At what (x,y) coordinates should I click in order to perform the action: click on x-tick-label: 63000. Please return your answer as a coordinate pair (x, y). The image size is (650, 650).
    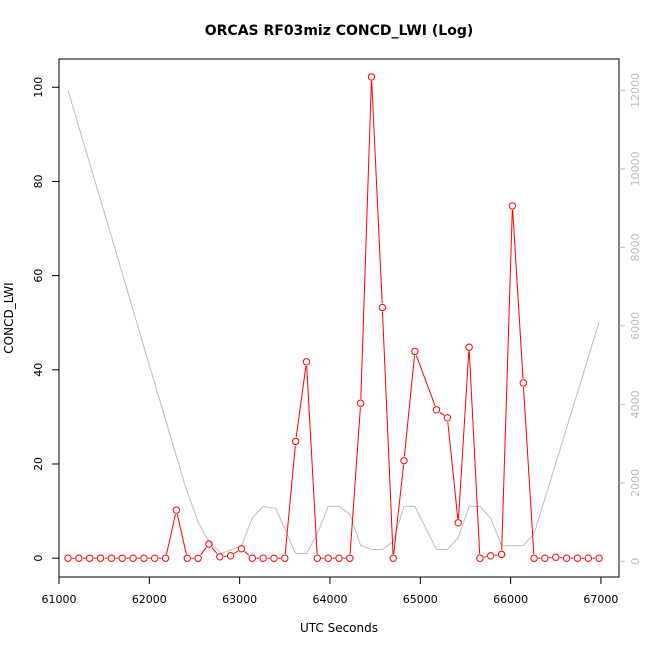
    Looking at the image, I should click on (239, 599).